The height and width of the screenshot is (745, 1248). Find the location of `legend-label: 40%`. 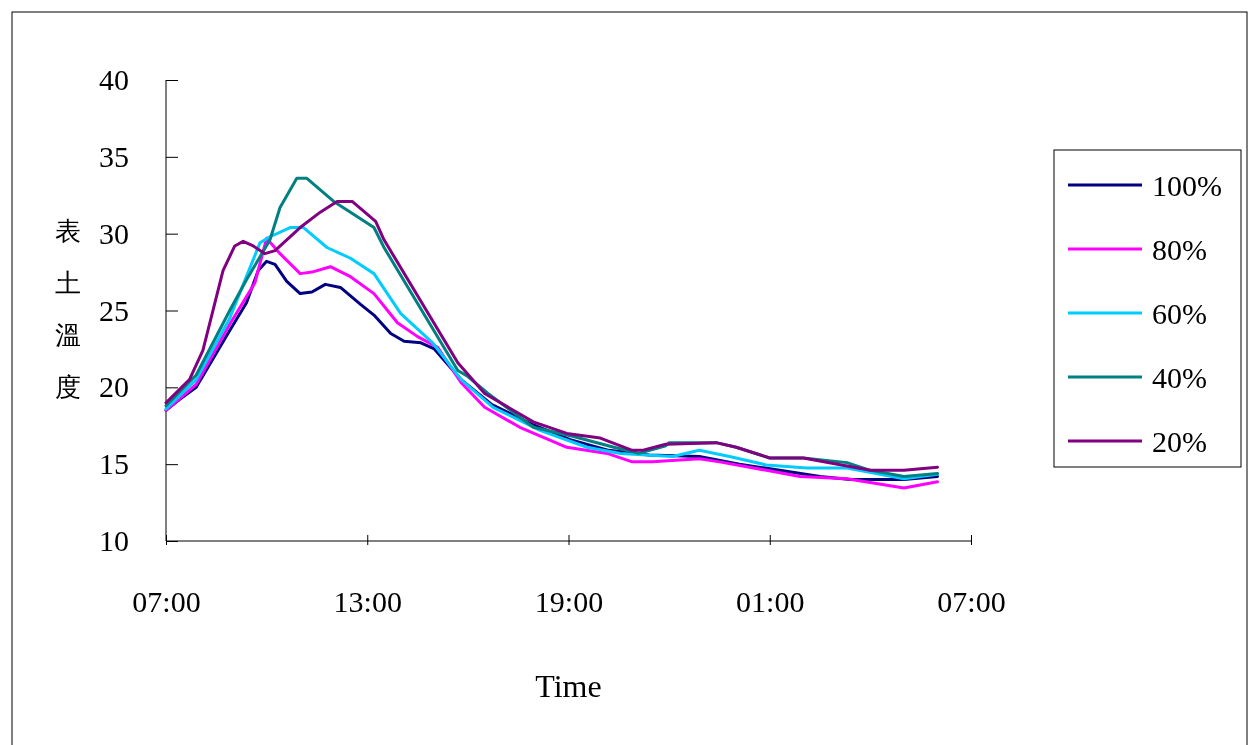

legend-label: 40% is located at coordinates (1179, 377).